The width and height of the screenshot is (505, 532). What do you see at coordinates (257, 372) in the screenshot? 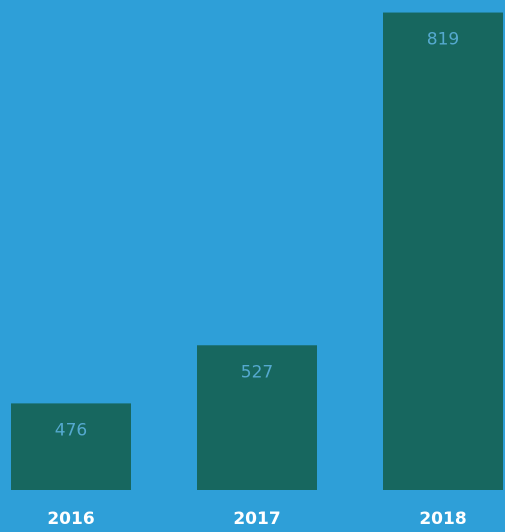
I see `value-label: 527` at bounding box center [257, 372].